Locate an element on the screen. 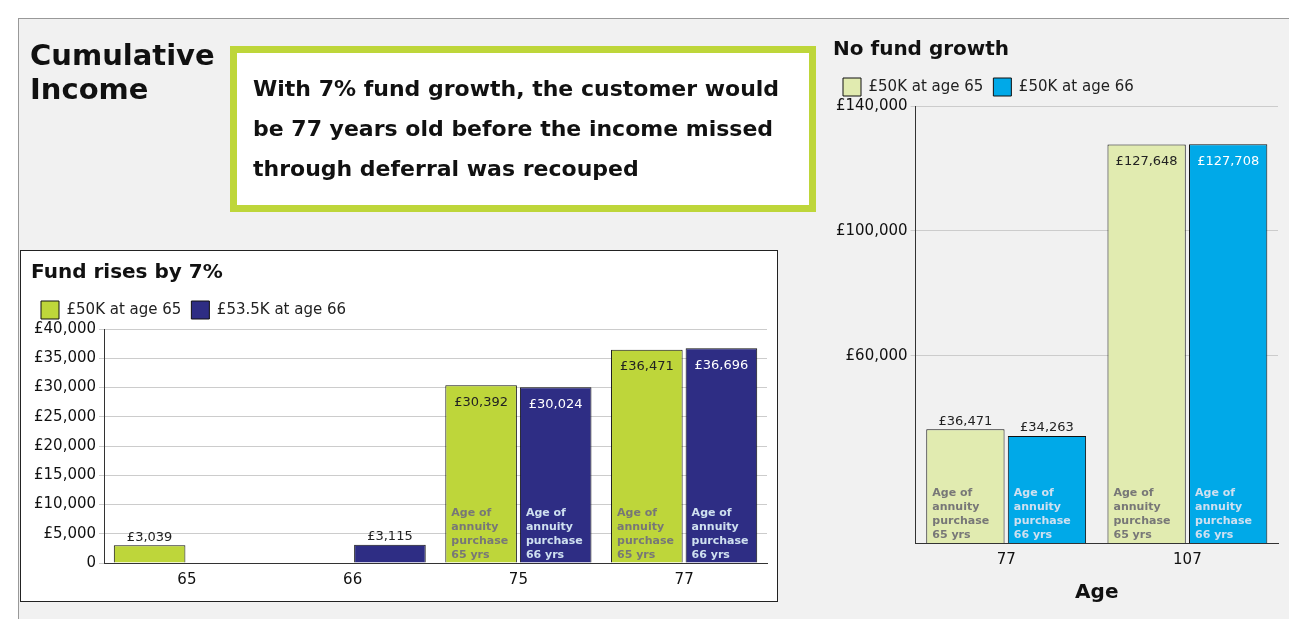  y-tick-label: £5,000 is located at coordinates (70, 532).